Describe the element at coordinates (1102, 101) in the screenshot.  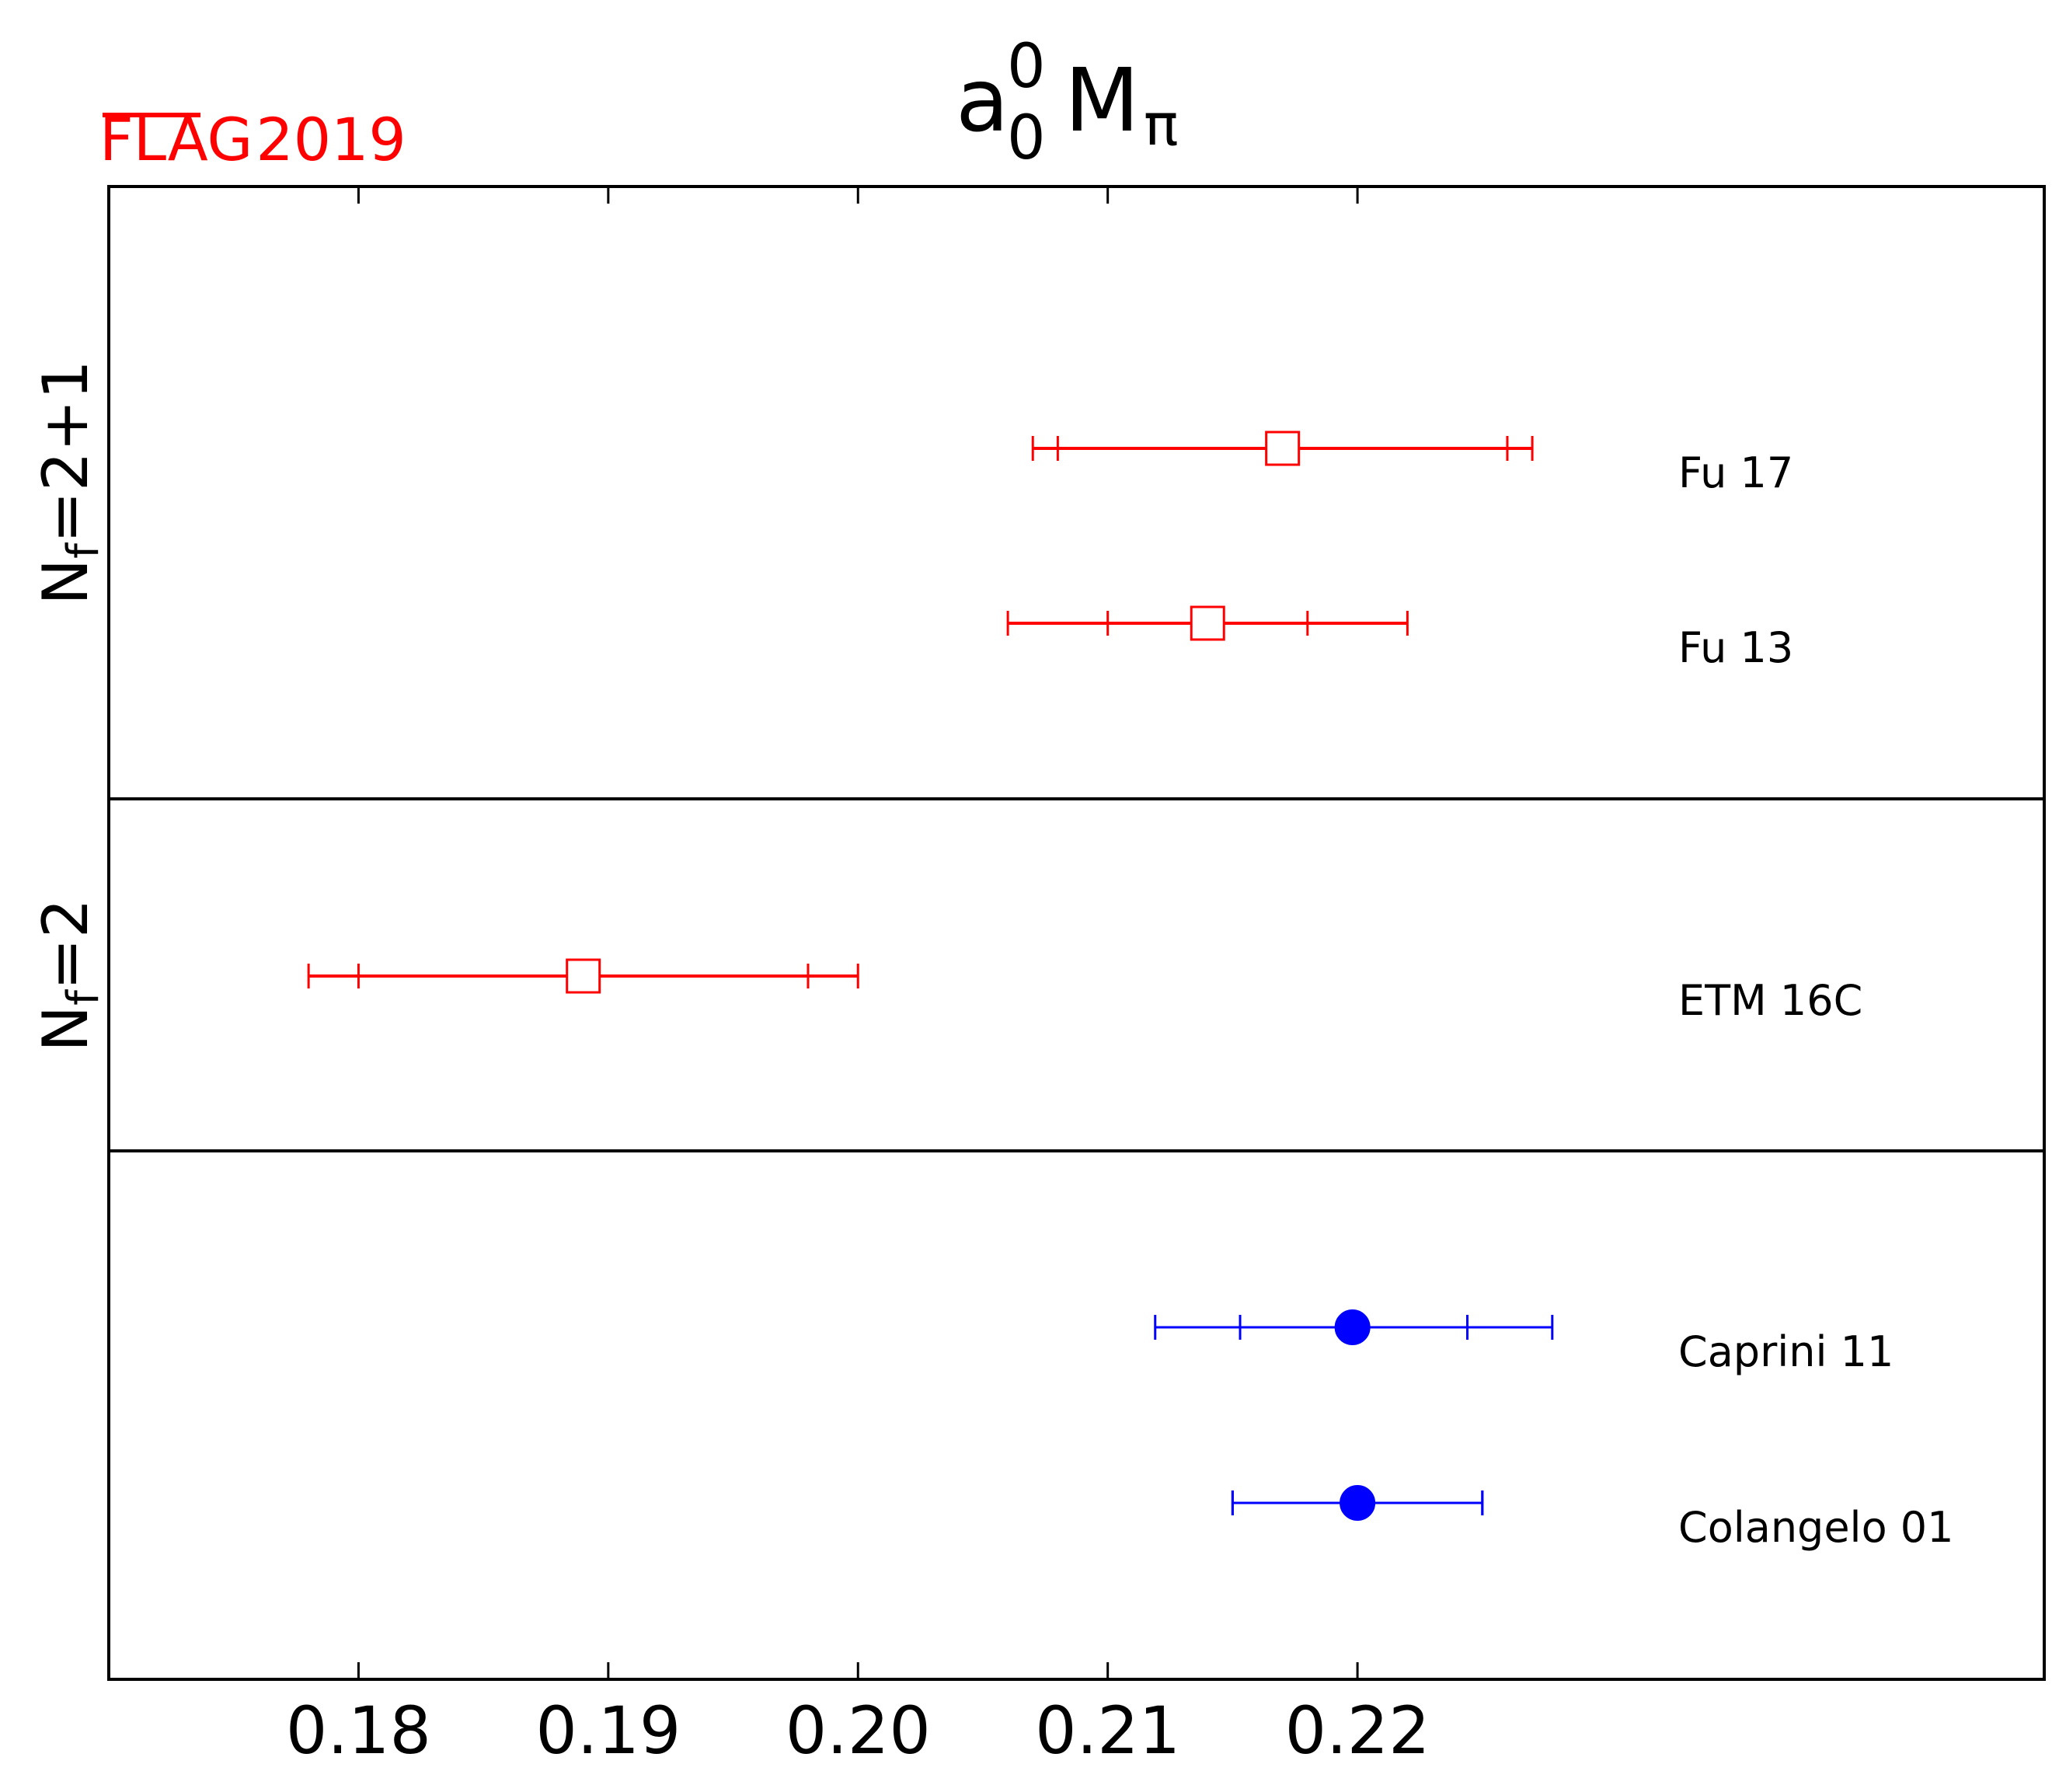
I see `title-suffix: M` at that location.